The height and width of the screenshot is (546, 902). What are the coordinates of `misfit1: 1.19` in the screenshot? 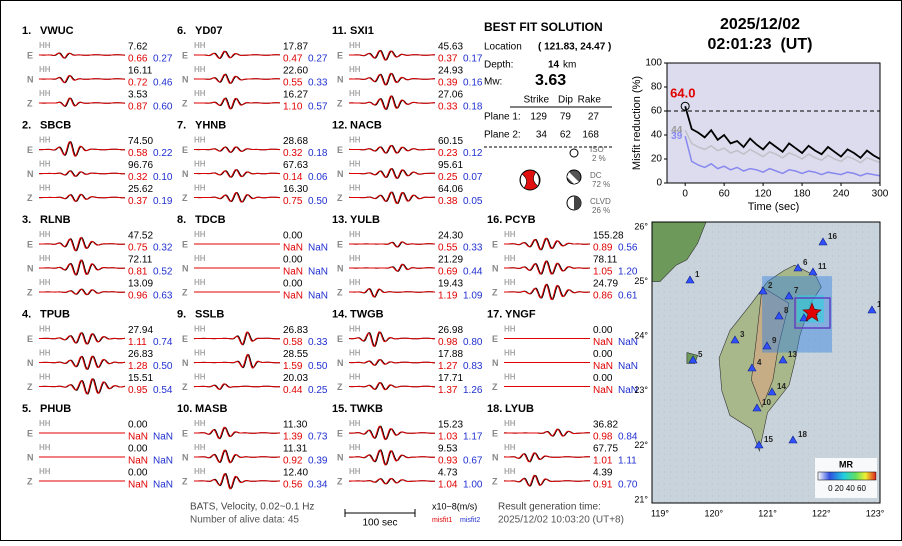 It's located at (448, 296).